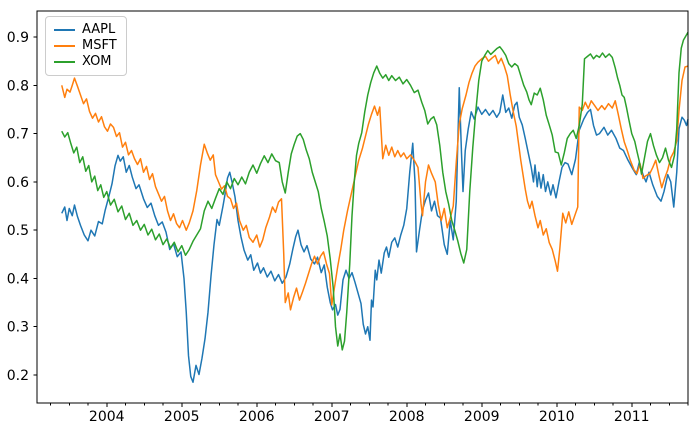  I want to click on legend: AAPL MSFT XOM, so click(86, 46).